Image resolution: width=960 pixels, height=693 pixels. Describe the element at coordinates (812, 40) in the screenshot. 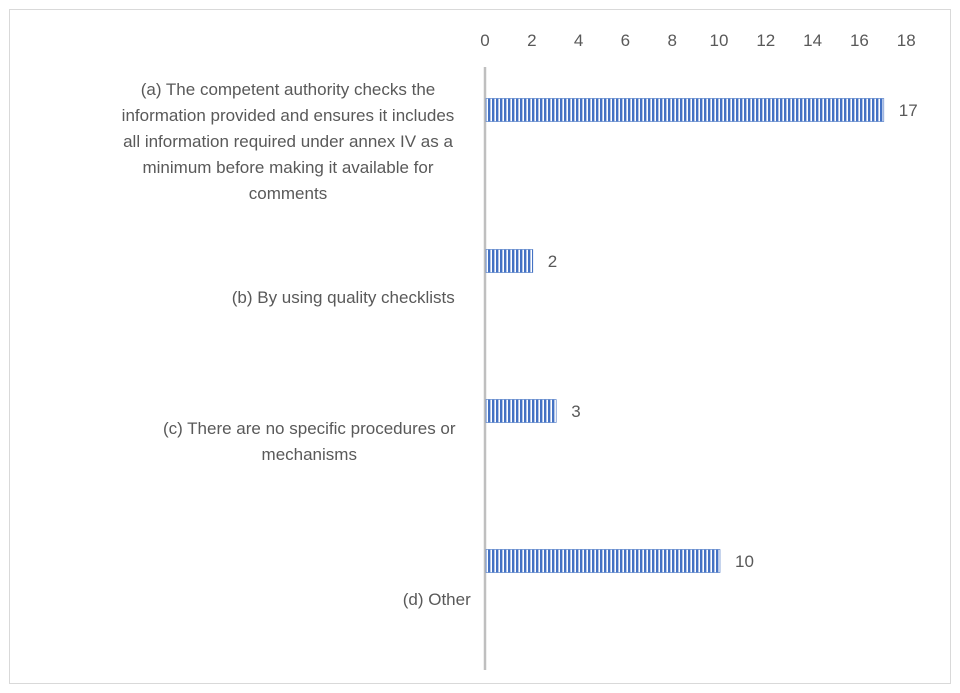

I see `x-tick-label: 14` at that location.